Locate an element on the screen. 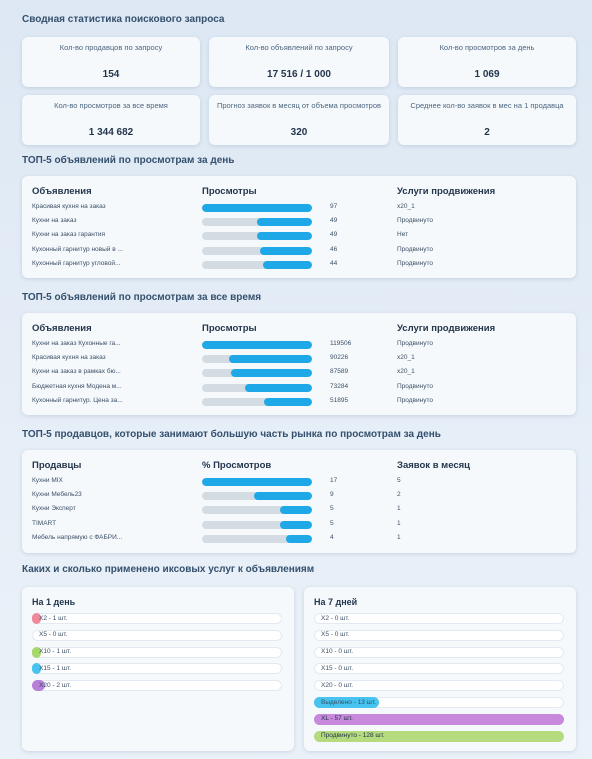 This screenshot has height=759, width=592. column-header: Объявления is located at coordinates (62, 191).